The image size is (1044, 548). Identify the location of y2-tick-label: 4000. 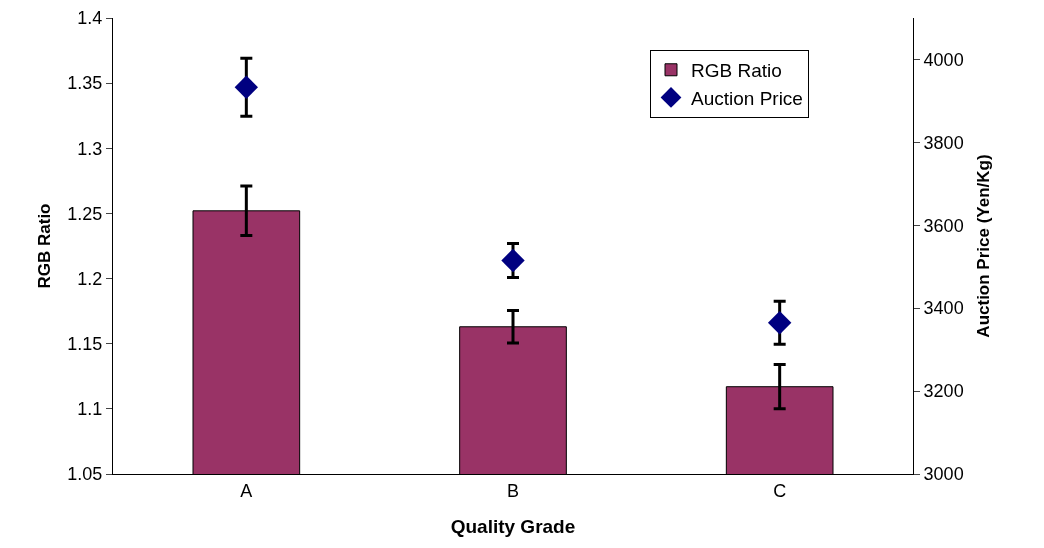
(943, 59).